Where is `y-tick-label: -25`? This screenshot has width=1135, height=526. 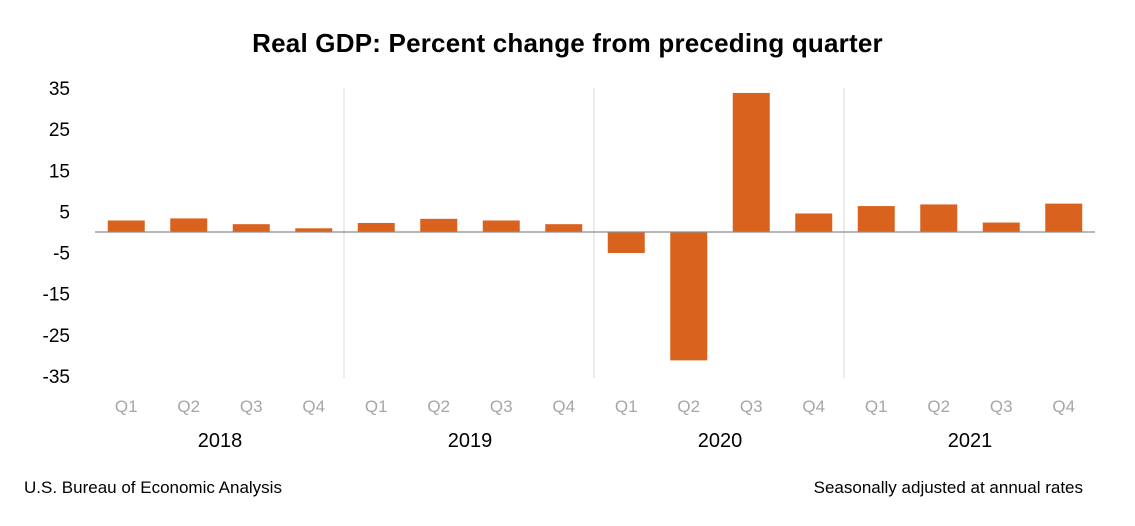
y-tick-label: -25 is located at coordinates (56, 336).